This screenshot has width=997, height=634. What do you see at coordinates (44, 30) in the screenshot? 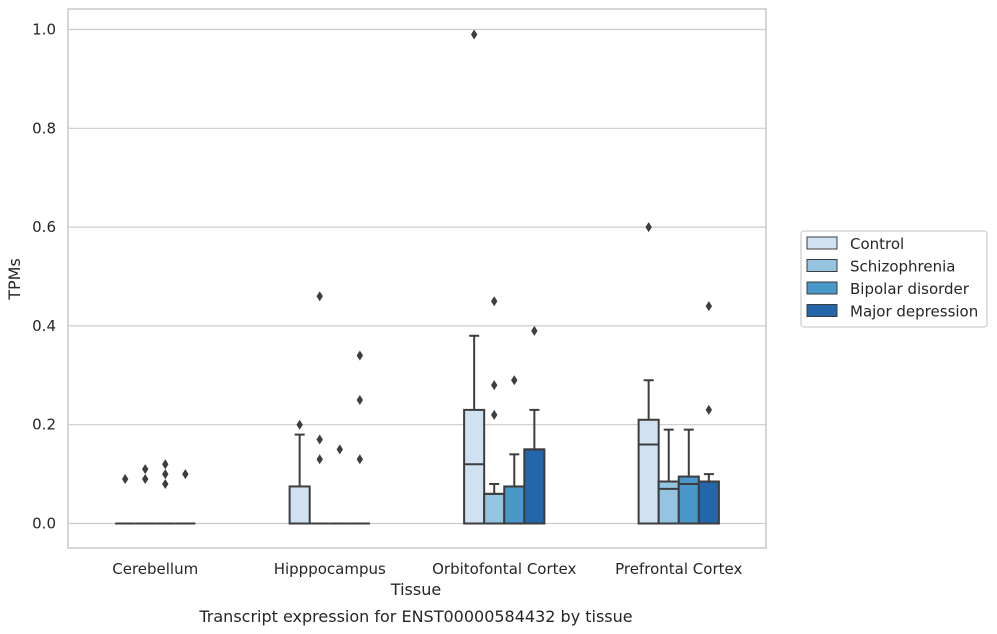
I see `y-tick-label: 1.0` at bounding box center [44, 30].